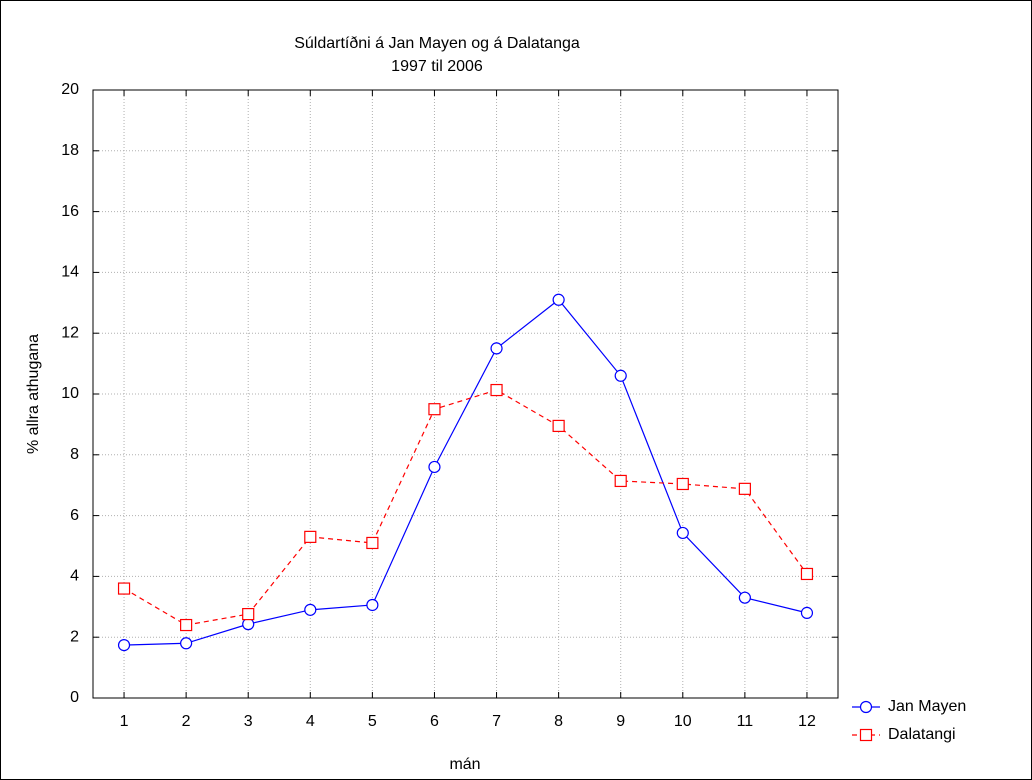 The width and height of the screenshot is (1032, 780). Describe the element at coordinates (70, 393) in the screenshot. I see `y-tick-label: 10` at that location.